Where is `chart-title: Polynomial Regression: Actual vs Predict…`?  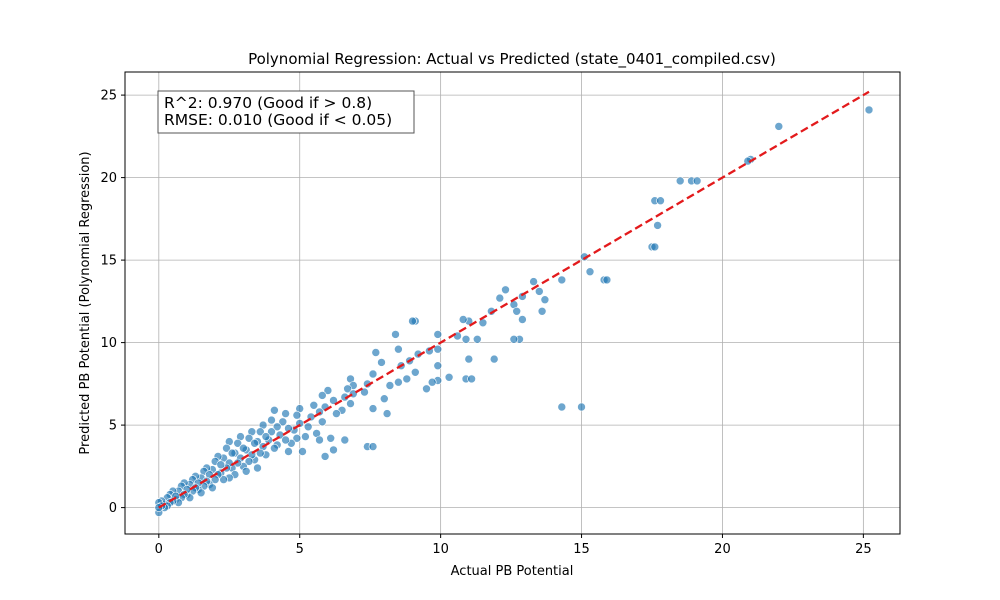
chart-title: Polynomial Regression: Actual vs Predict… is located at coordinates (512, 59).